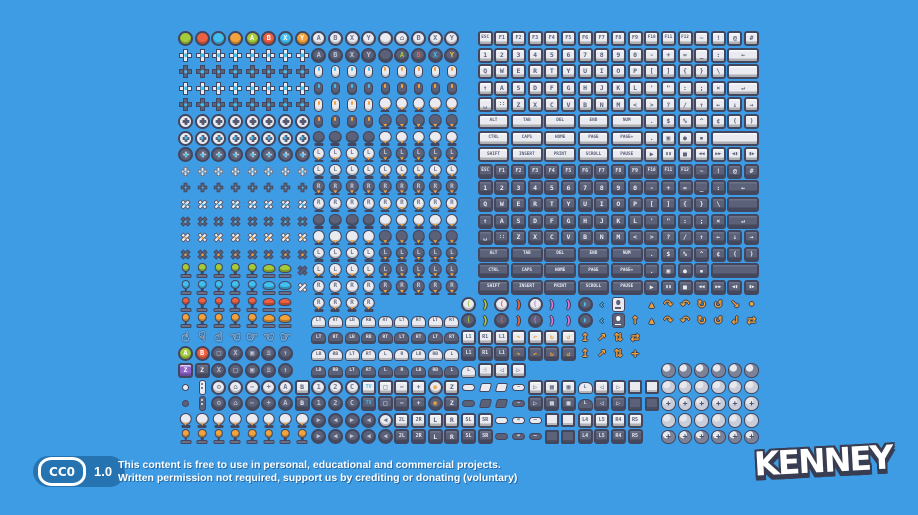  I want to click on key-glyph: ↻, so click(552, 354).